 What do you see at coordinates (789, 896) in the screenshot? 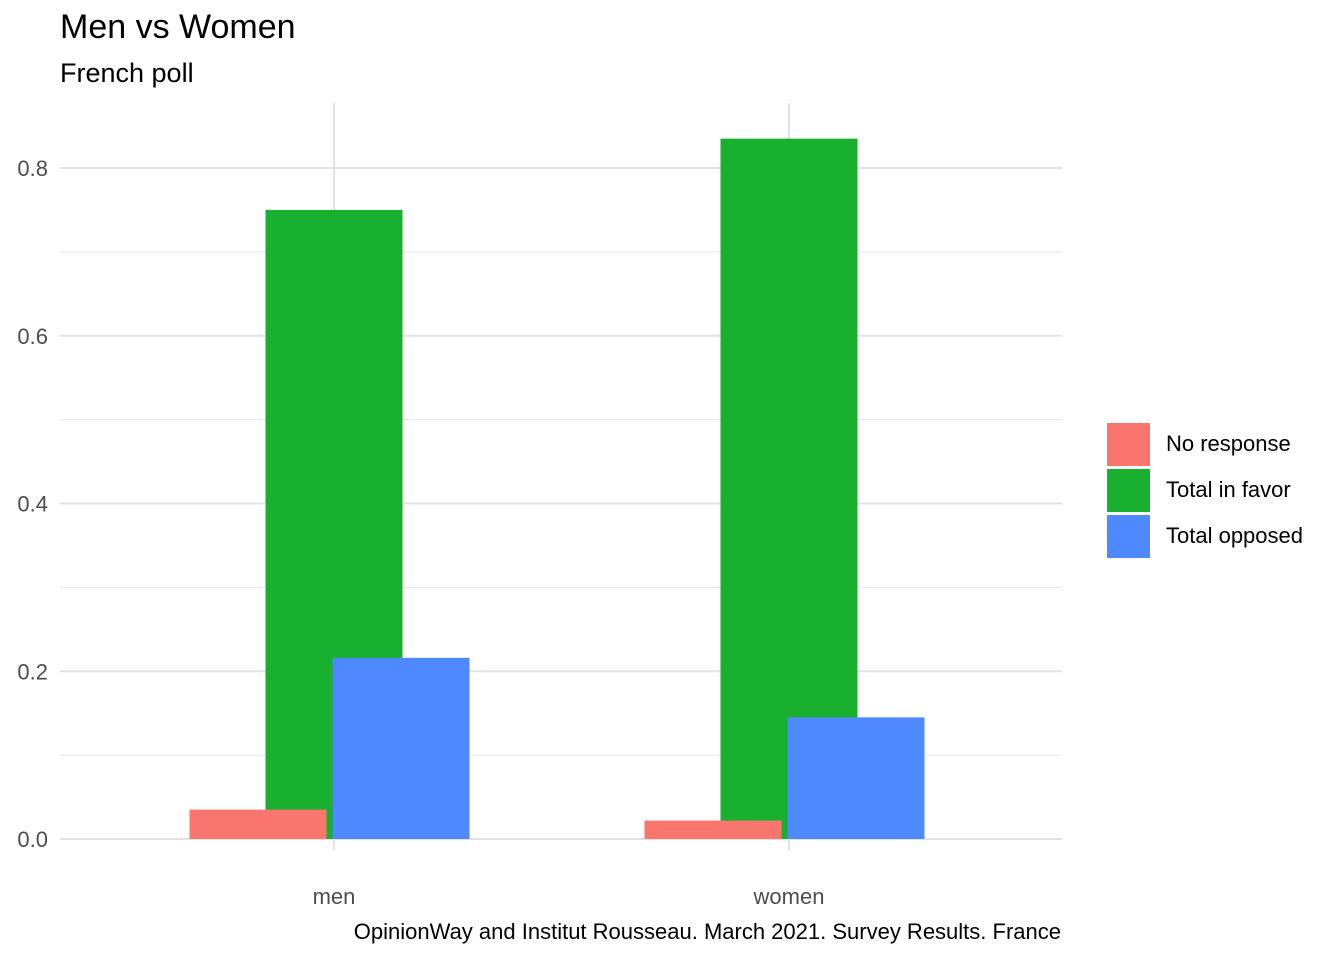
I see `x-tick-label: women` at bounding box center [789, 896].